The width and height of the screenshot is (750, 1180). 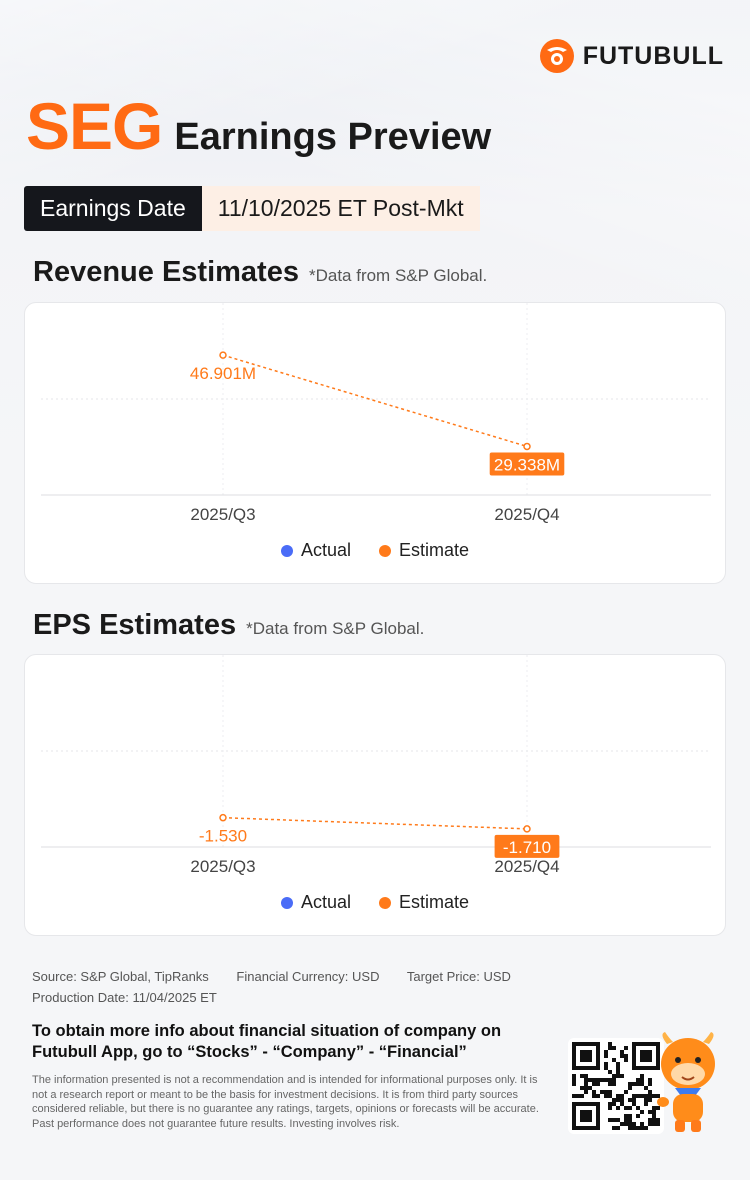 What do you see at coordinates (286, 902) in the screenshot?
I see `actual-dot-icon` at bounding box center [286, 902].